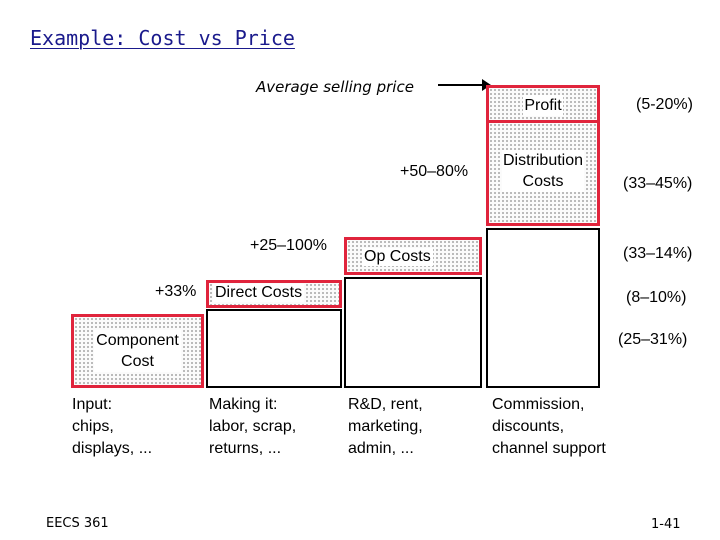 The height and width of the screenshot is (540, 720). What do you see at coordinates (434, 171) in the screenshot?
I see `distribution-markup: +50–80%` at bounding box center [434, 171].